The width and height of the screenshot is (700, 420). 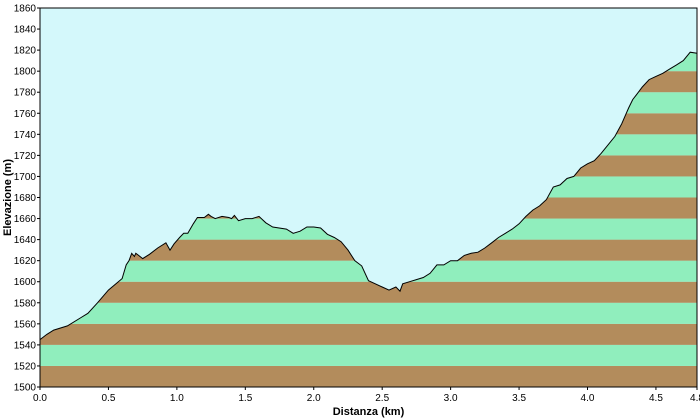 What do you see at coordinates (25, 261) in the screenshot?
I see `y-tick-label: 1620` at bounding box center [25, 261].